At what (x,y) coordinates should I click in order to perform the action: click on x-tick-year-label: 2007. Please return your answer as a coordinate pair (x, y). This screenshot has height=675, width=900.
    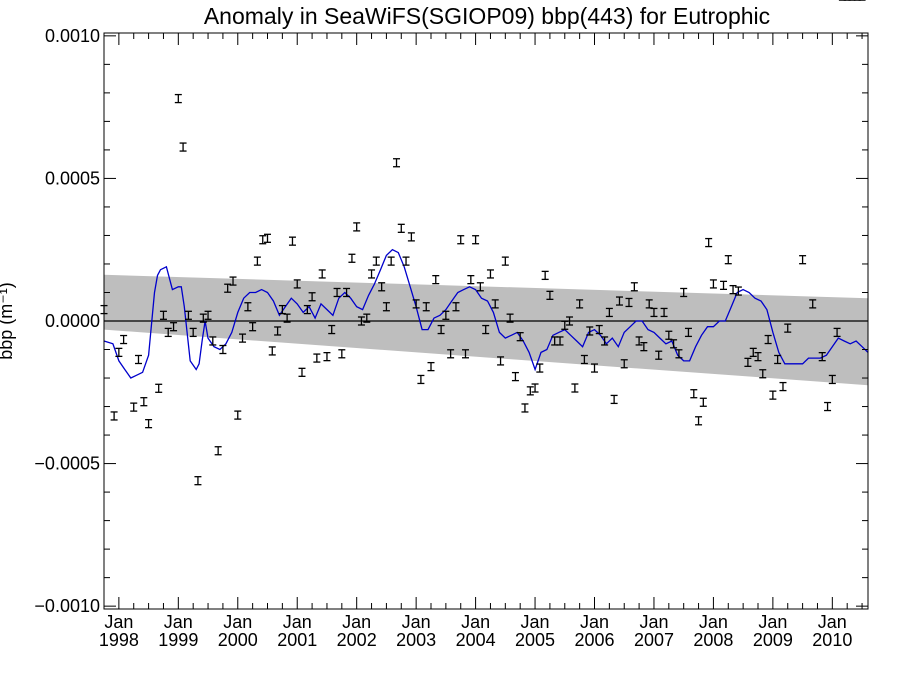
    Looking at the image, I should click on (654, 640).